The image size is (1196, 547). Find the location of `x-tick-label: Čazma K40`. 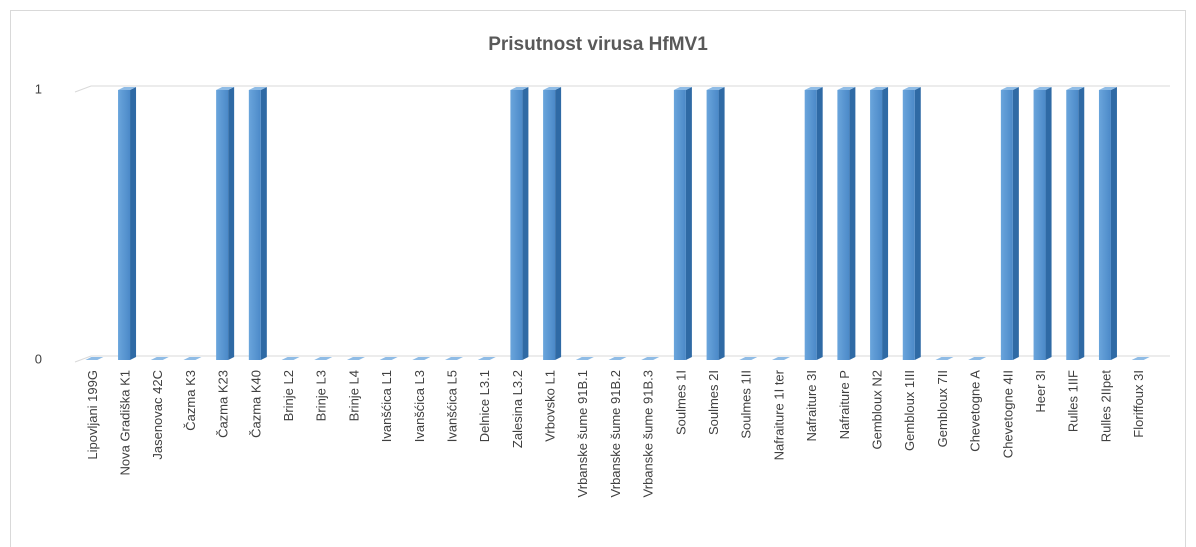

x-tick-label: Čazma K40 is located at coordinates (255, 404).